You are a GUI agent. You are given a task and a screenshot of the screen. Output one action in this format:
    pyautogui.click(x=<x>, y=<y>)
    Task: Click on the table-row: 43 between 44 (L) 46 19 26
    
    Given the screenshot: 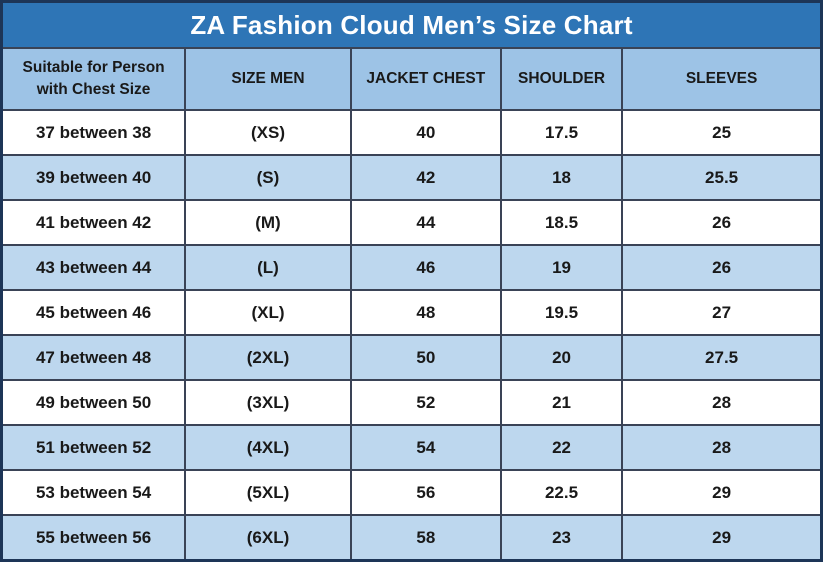 What is the action you would take?
    pyautogui.click(x=411, y=267)
    